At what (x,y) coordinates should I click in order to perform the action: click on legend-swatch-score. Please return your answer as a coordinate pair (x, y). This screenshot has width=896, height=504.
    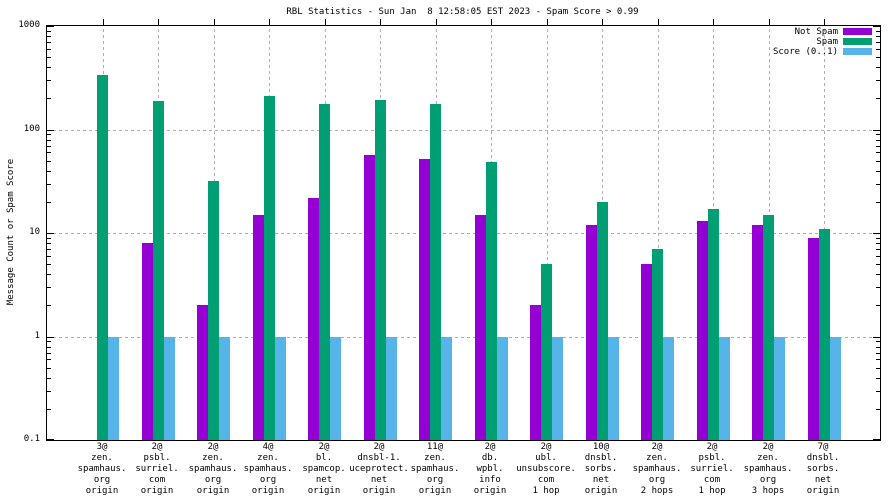
    Looking at the image, I should click on (857, 51).